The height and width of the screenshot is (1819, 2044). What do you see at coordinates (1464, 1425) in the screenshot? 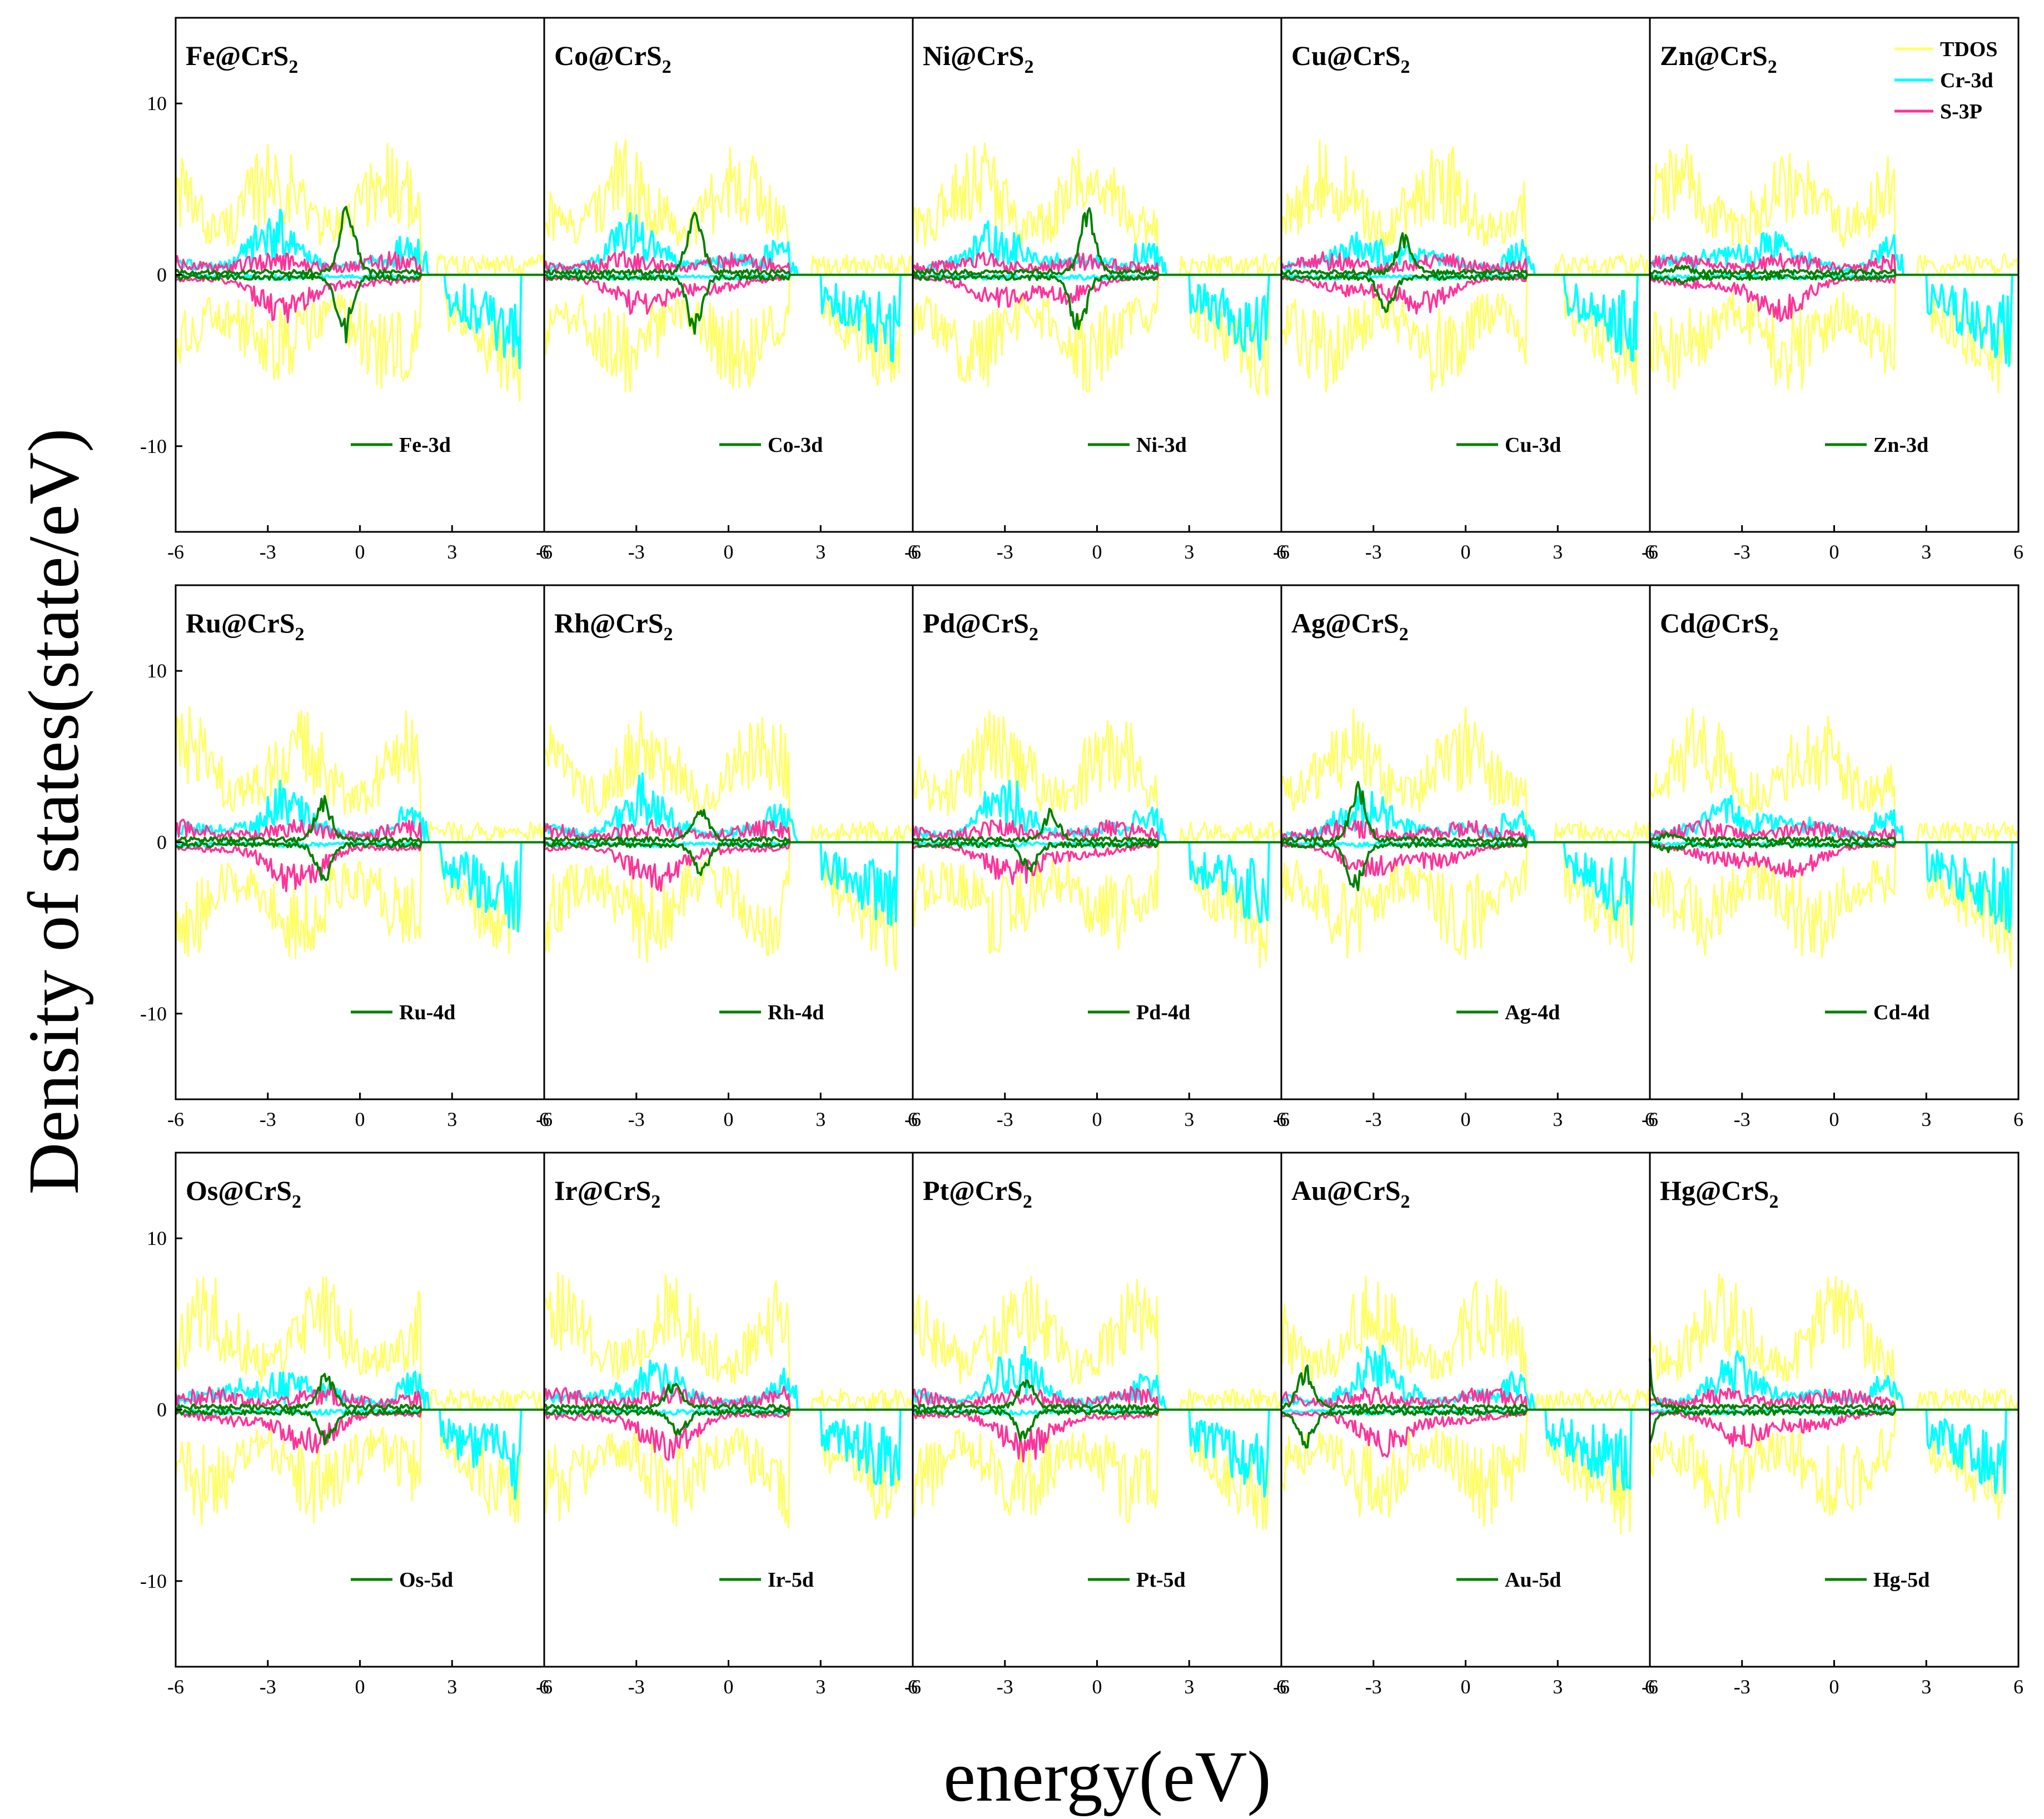
I see `panel-au: -6 -3 0 3 6 Au@CrS2 Au-5d` at bounding box center [1464, 1425].